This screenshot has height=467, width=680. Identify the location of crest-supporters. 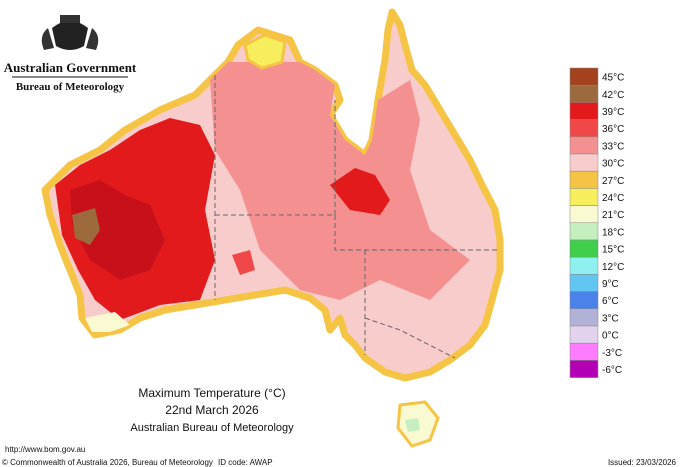
(70, 39).